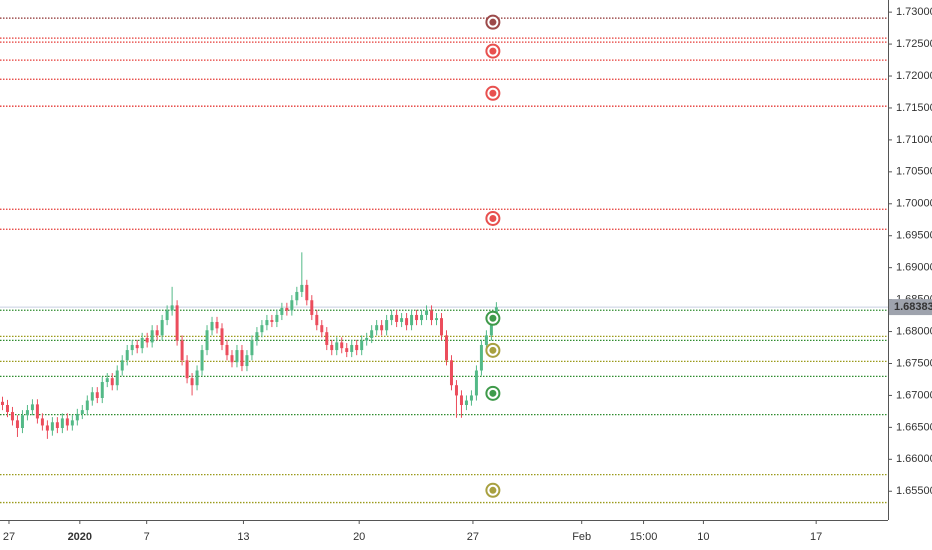 The height and width of the screenshot is (550, 932). What do you see at coordinates (914, 44) in the screenshot?
I see `y-tick-label: 1.72500` at bounding box center [914, 44].